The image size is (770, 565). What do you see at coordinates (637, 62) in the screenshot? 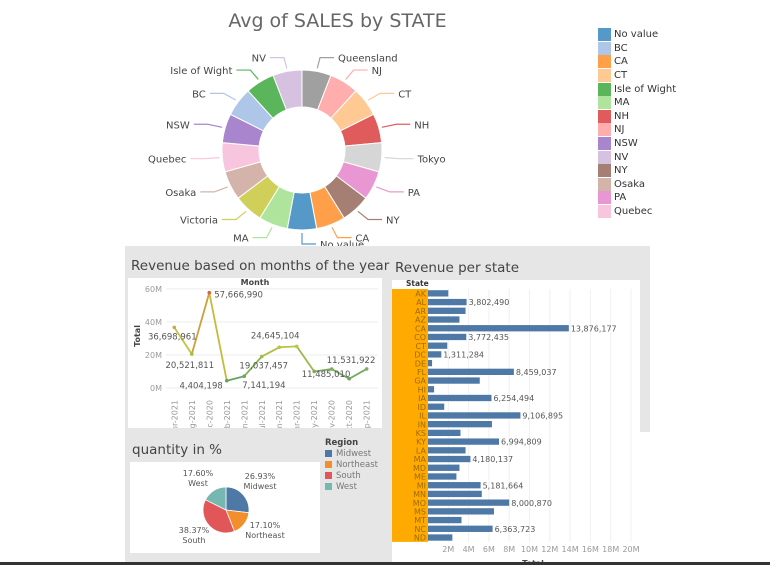
I see `legend-item: CA` at bounding box center [637, 62].